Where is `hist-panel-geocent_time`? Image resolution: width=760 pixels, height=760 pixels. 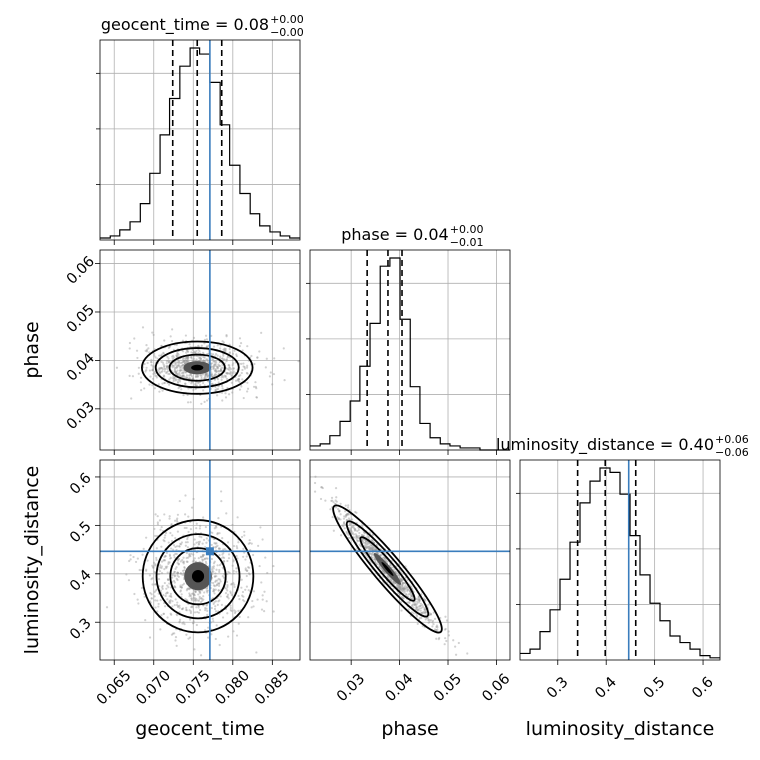 hist-panel-geocent_time is located at coordinates (200, 140).